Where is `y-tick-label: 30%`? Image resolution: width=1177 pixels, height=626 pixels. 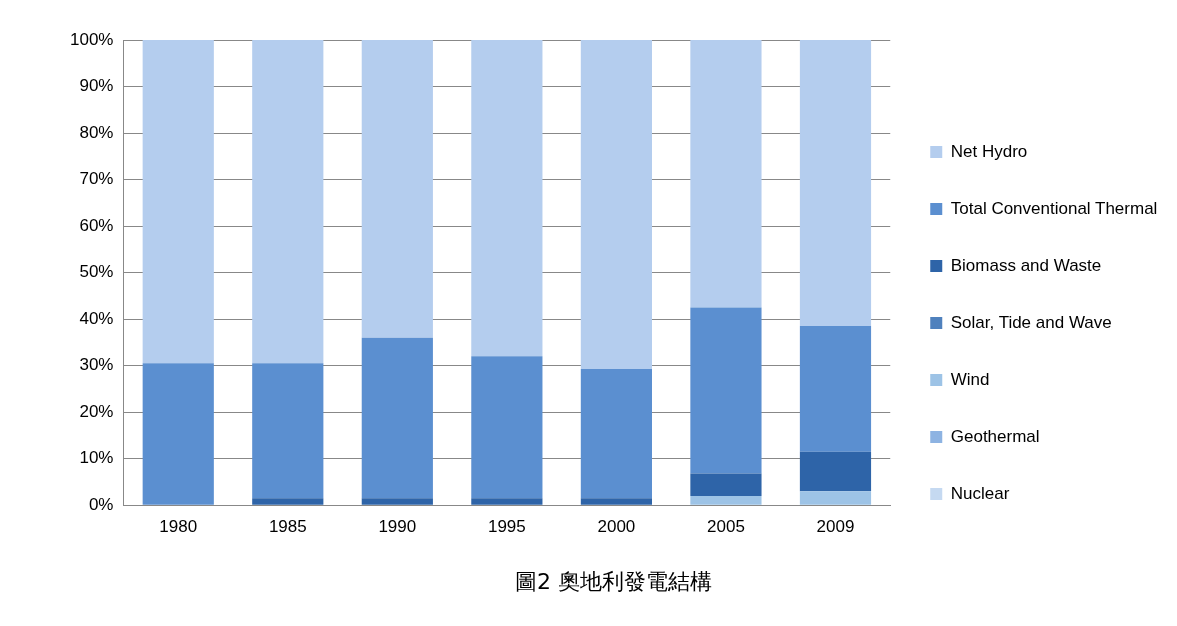 y-tick-label: 30% is located at coordinates (96, 365).